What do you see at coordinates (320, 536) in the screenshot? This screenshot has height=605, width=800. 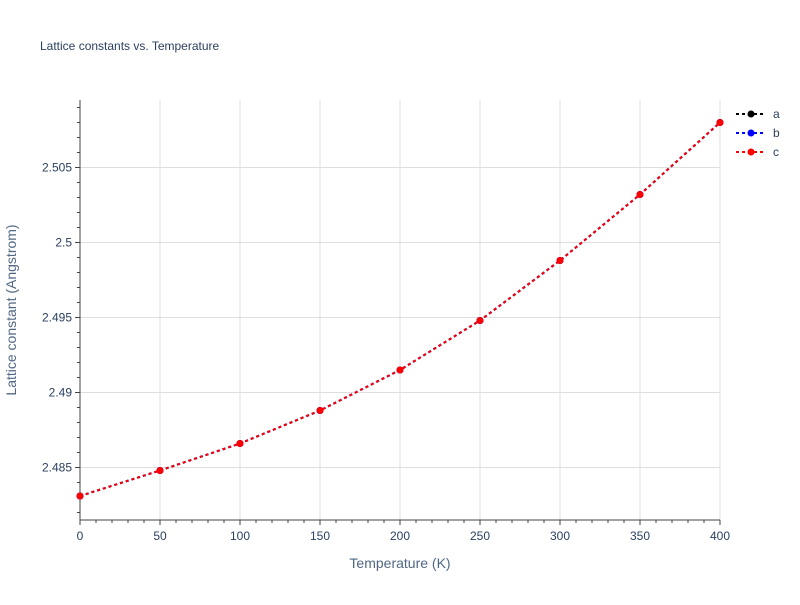 I see `x-tick-label: 150` at bounding box center [320, 536].